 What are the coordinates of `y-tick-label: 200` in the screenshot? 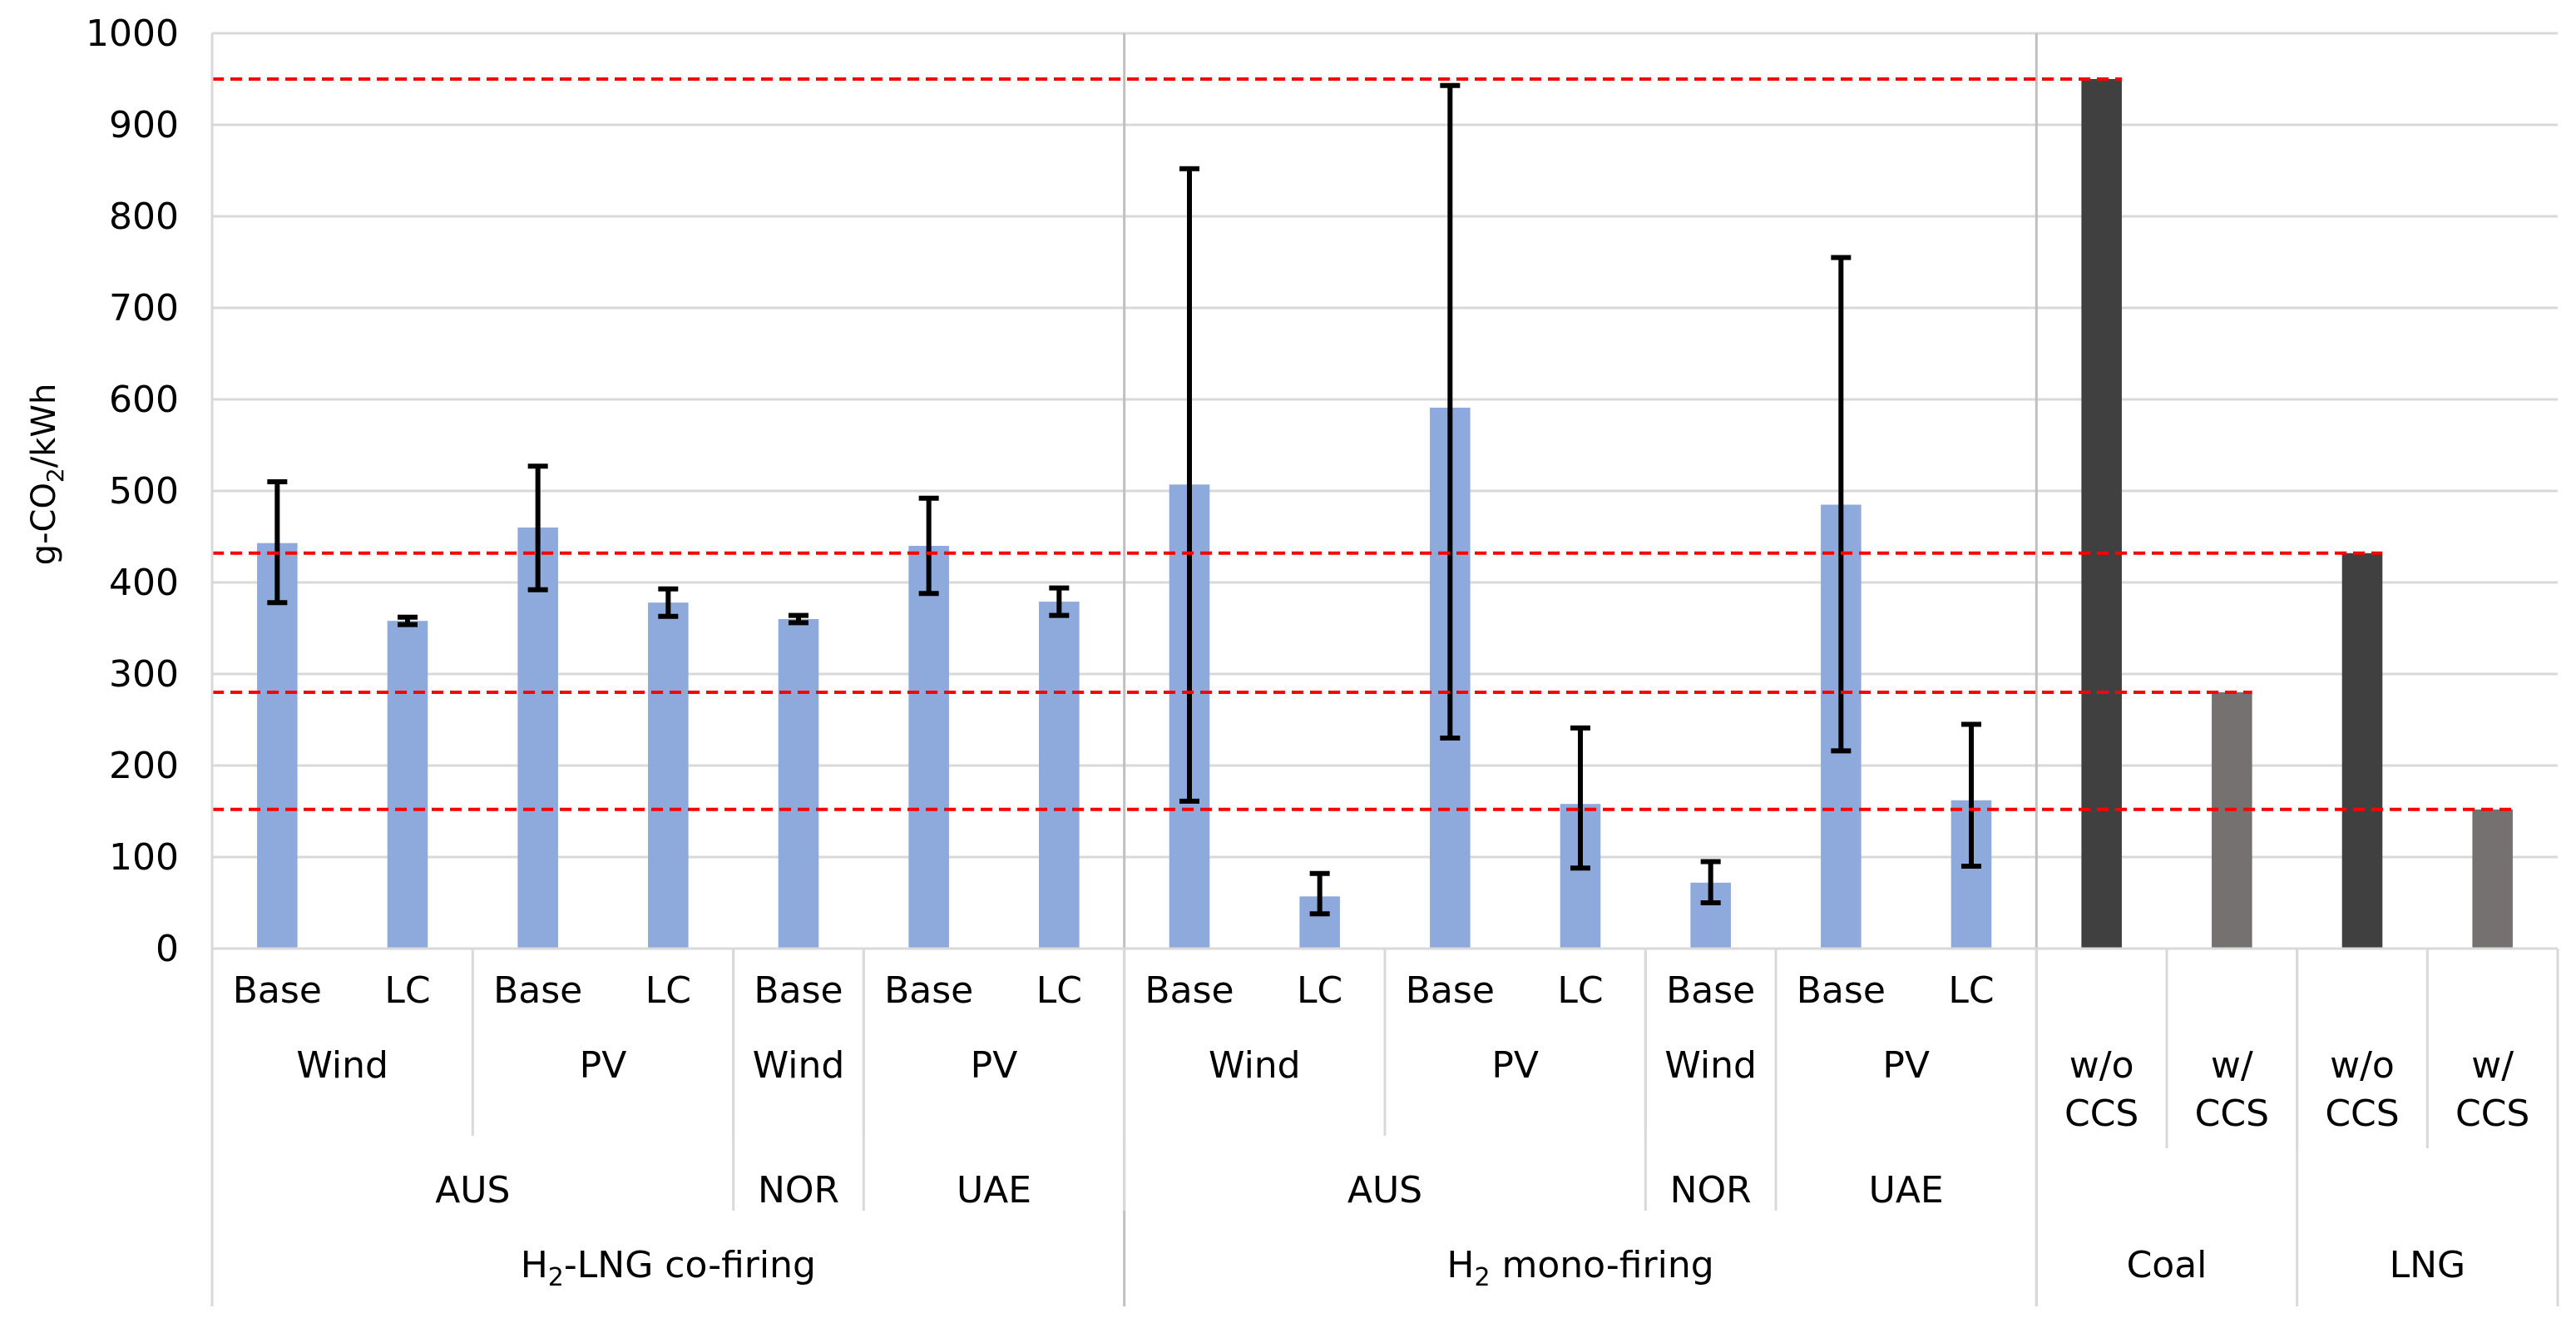 It's located at (144, 766).